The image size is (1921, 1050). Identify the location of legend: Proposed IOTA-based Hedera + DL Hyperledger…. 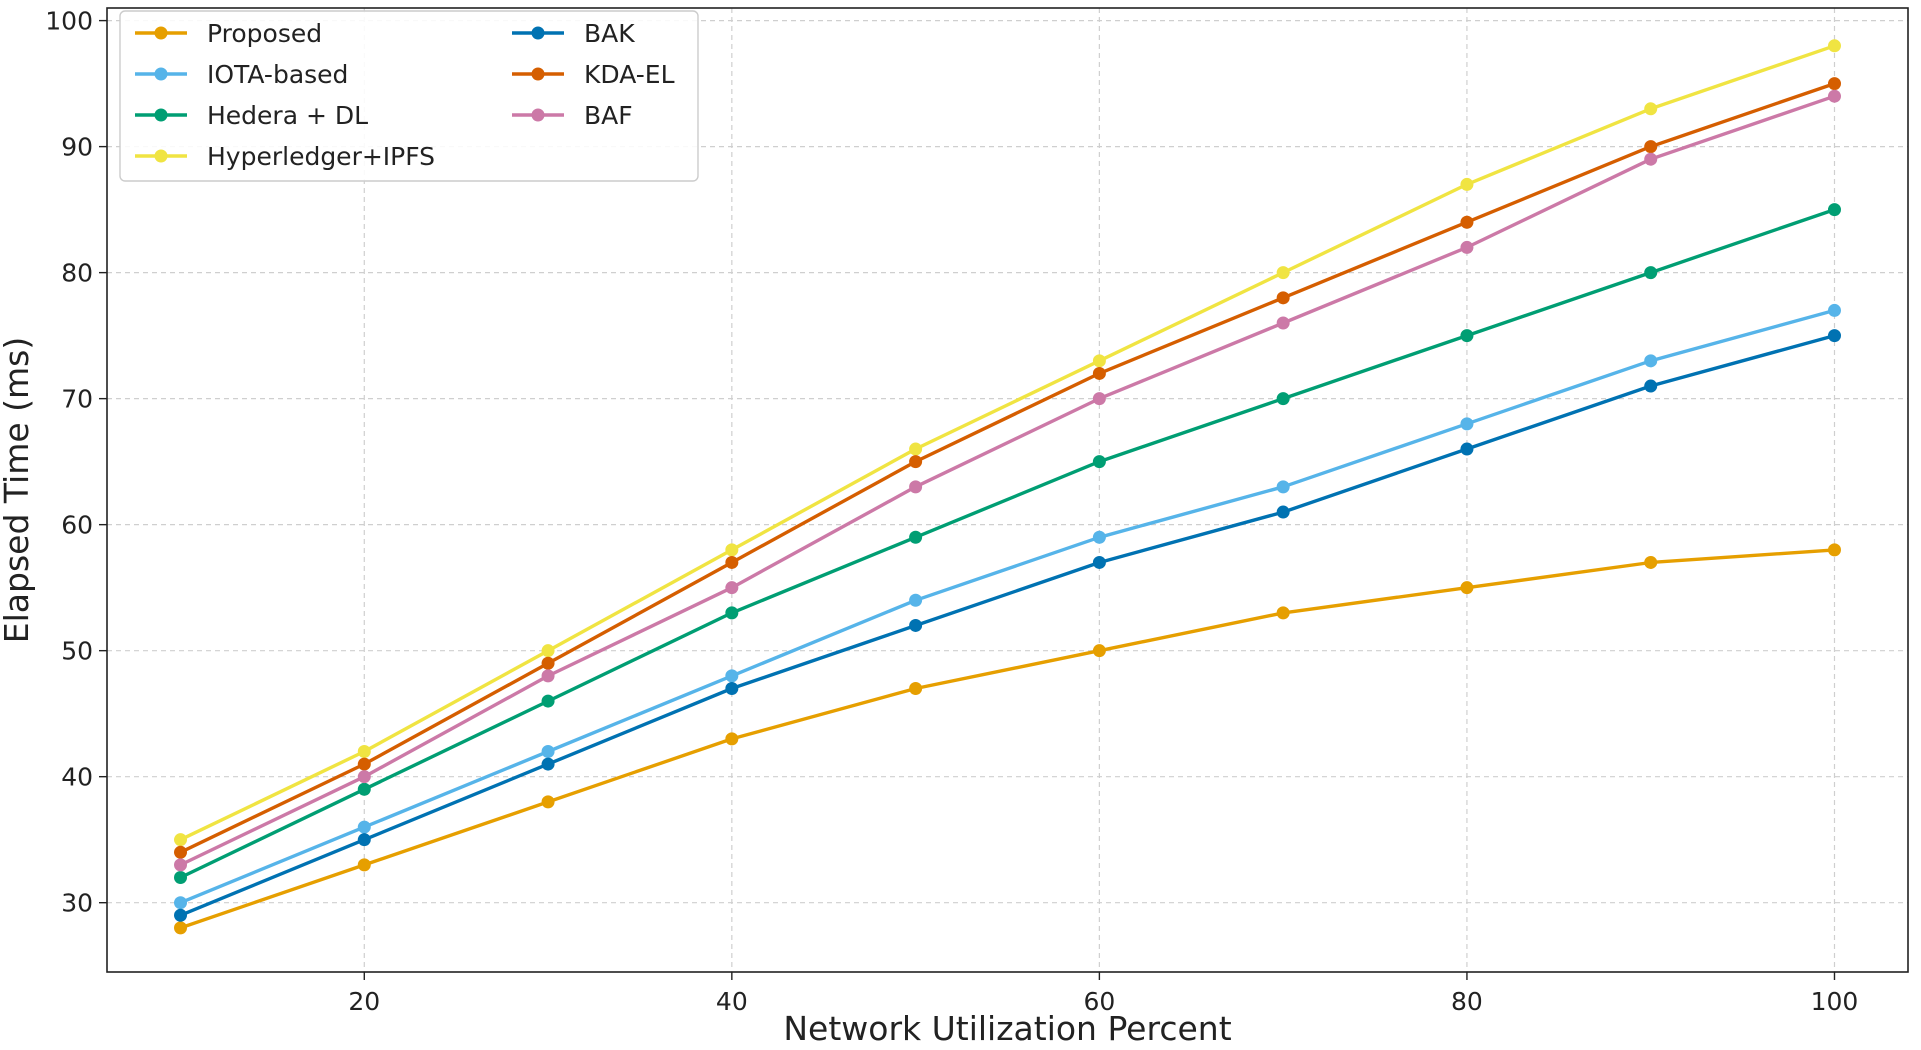
(409, 96).